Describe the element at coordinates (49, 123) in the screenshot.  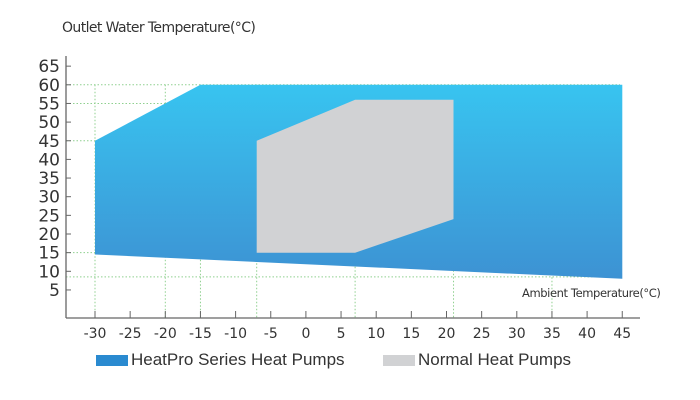
I see `y-tick-label: 50` at that location.